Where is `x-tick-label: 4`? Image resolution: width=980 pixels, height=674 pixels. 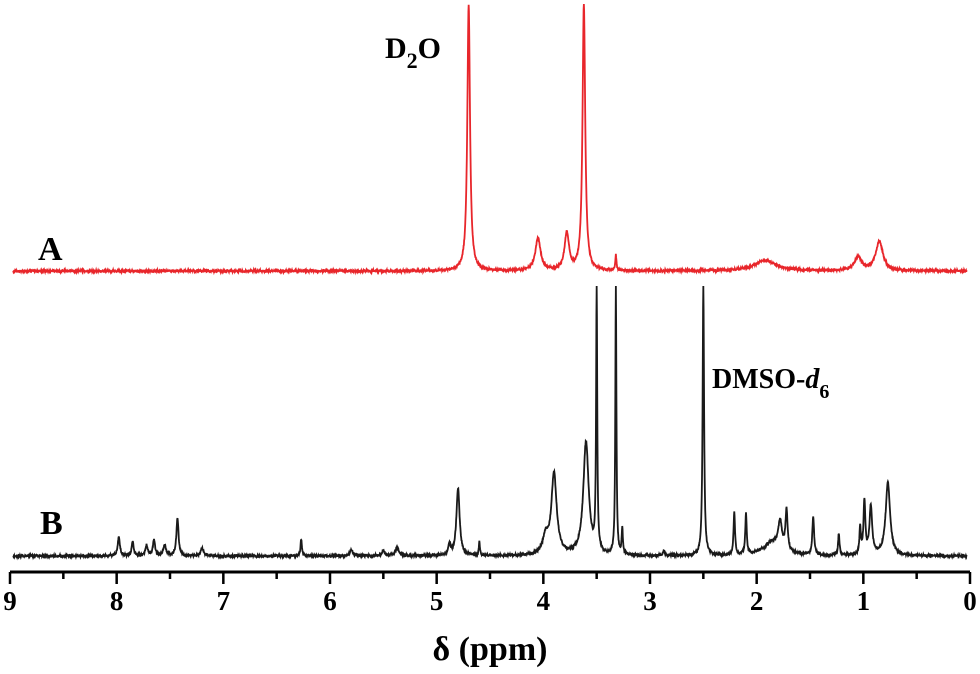 x-tick-label: 4 is located at coordinates (544, 601).